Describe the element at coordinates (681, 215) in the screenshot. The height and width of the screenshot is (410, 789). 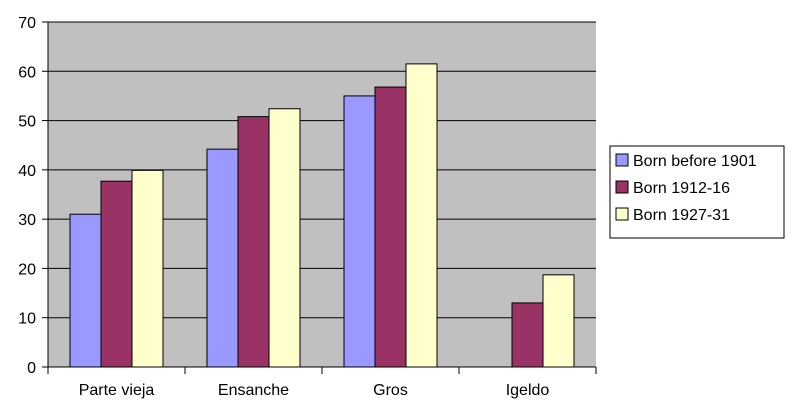
I see `legend-label: Born 1927-31` at that location.